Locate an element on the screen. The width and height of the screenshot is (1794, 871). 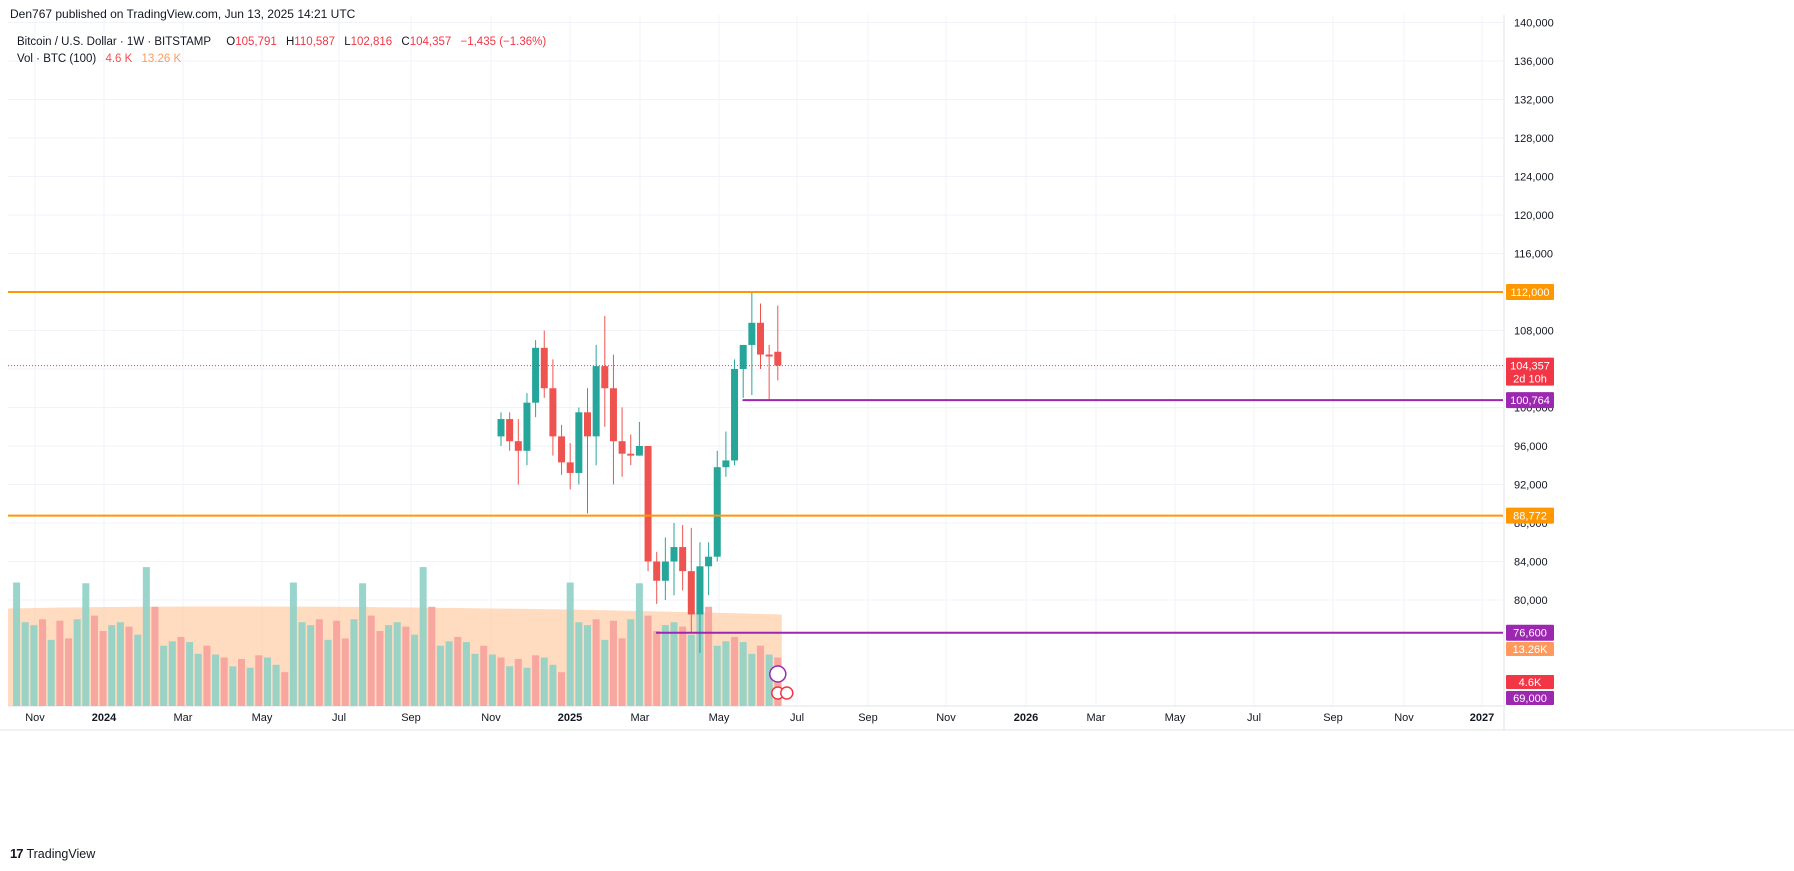
axis-badge-label: 4.6K is located at coordinates (1530, 683).